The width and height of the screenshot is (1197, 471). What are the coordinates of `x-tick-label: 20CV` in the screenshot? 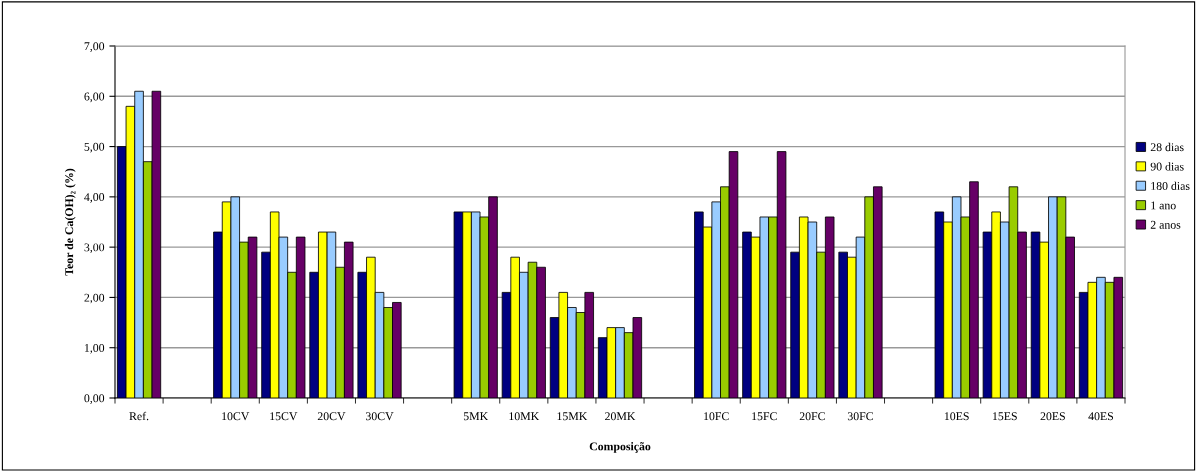 It's located at (331, 416).